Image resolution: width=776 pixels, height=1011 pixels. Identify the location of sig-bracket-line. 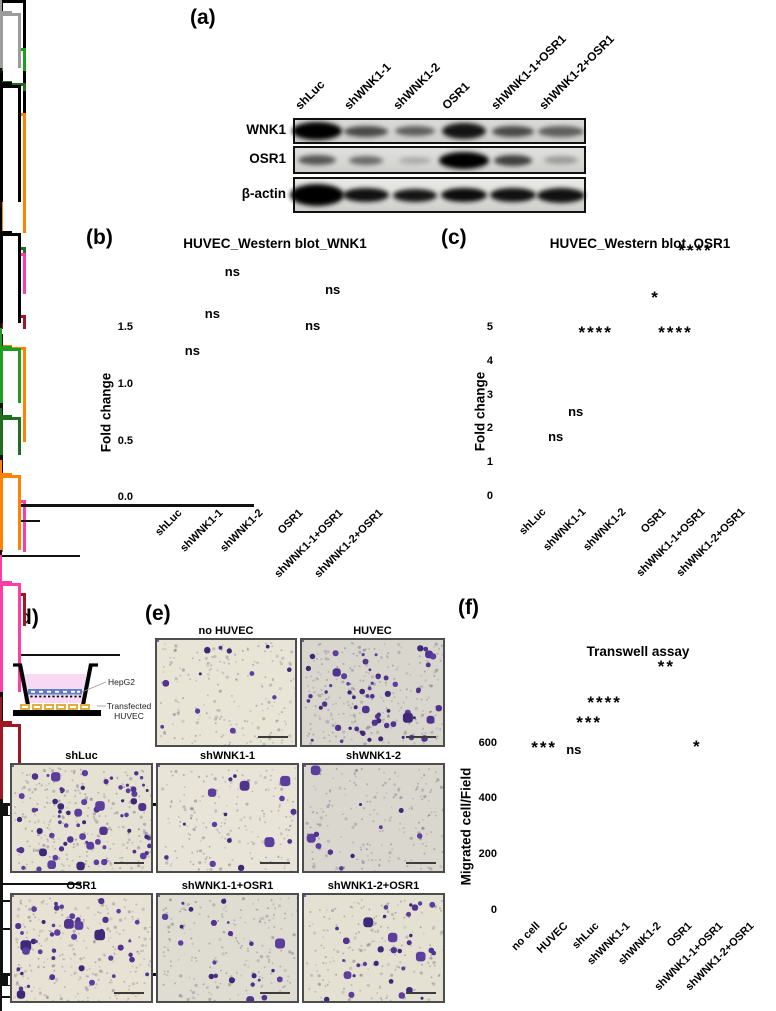
(40, 884).